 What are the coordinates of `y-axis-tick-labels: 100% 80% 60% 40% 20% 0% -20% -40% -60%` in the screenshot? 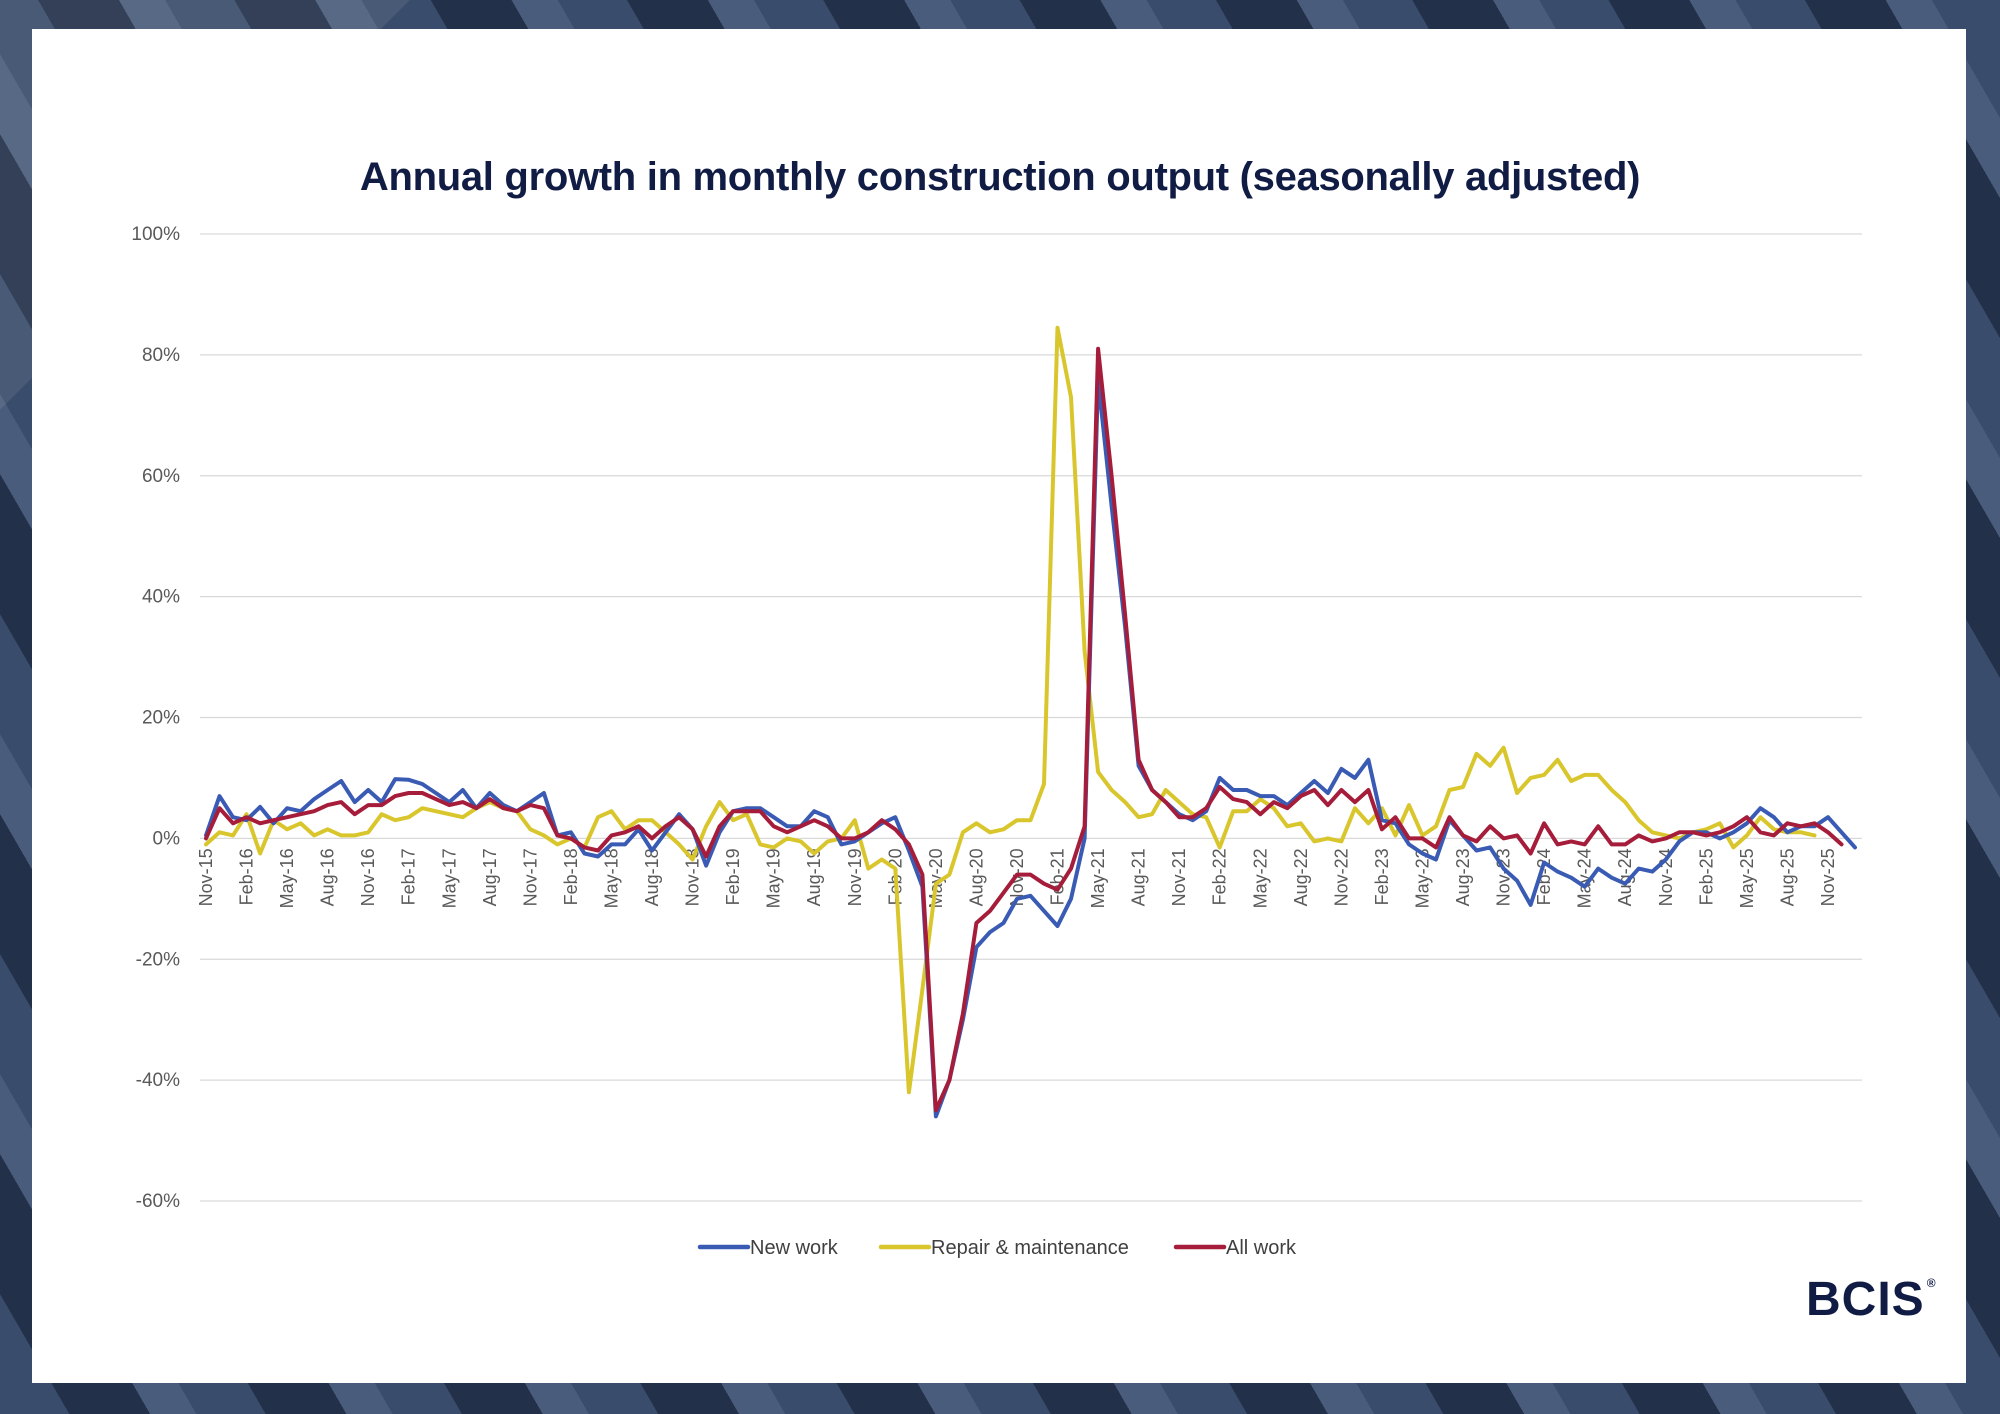 It's located at (155, 718).